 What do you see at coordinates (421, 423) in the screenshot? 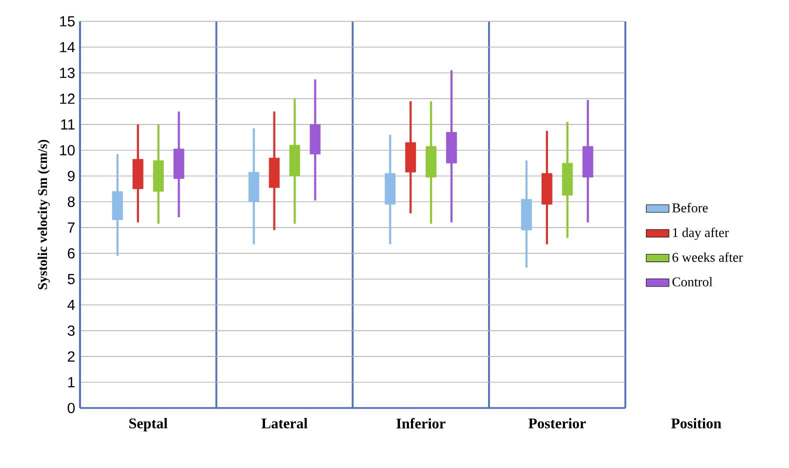
I see `x-tick-label: Inferior` at bounding box center [421, 423].